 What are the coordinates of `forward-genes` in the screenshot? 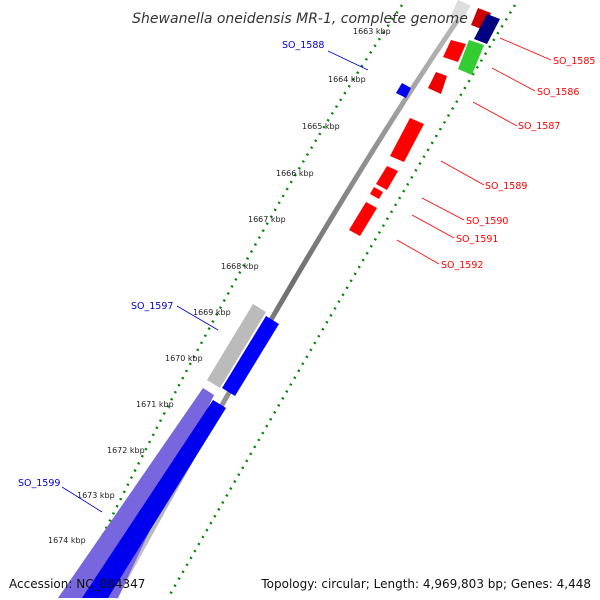 It's located at (424, 122).